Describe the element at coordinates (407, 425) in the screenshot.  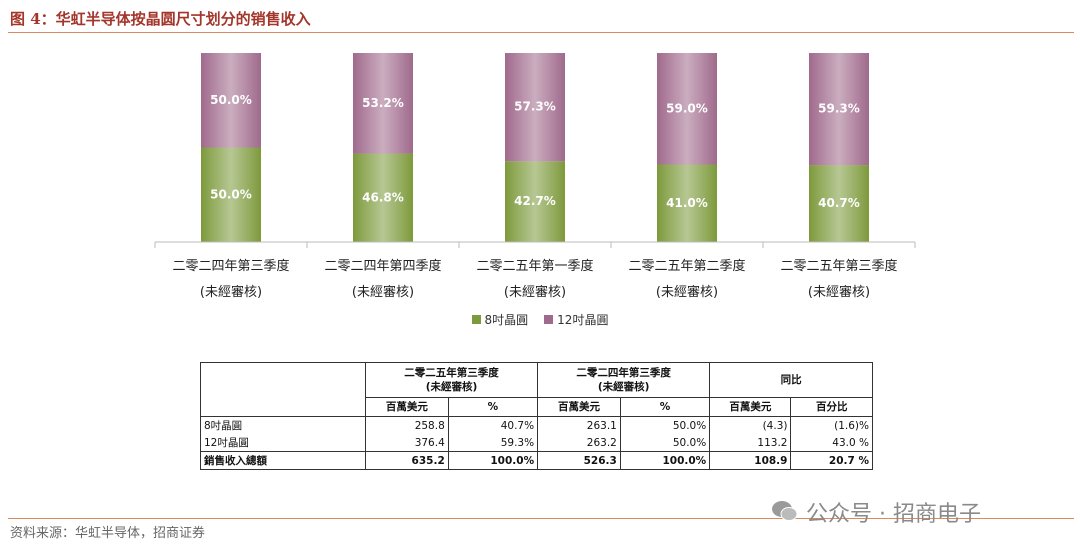
I see `table-cell: 258.8` at that location.